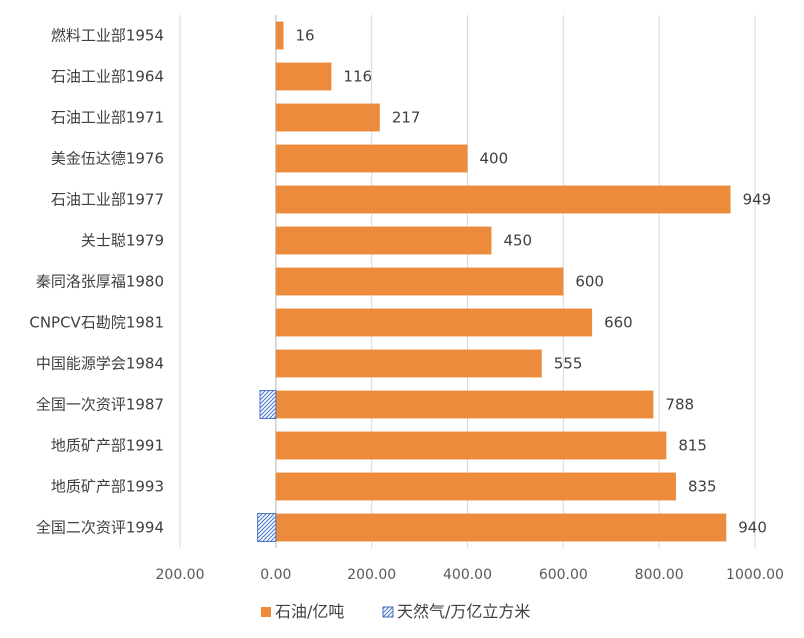 The image size is (804, 638). I want to click on category-label: 秦同洛张厚福1980, so click(100, 282).